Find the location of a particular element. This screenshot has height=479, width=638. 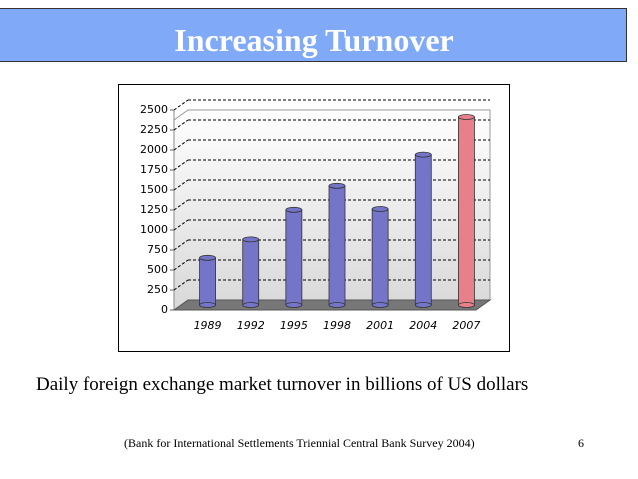

y-tick-label: 750 is located at coordinates (157, 249).